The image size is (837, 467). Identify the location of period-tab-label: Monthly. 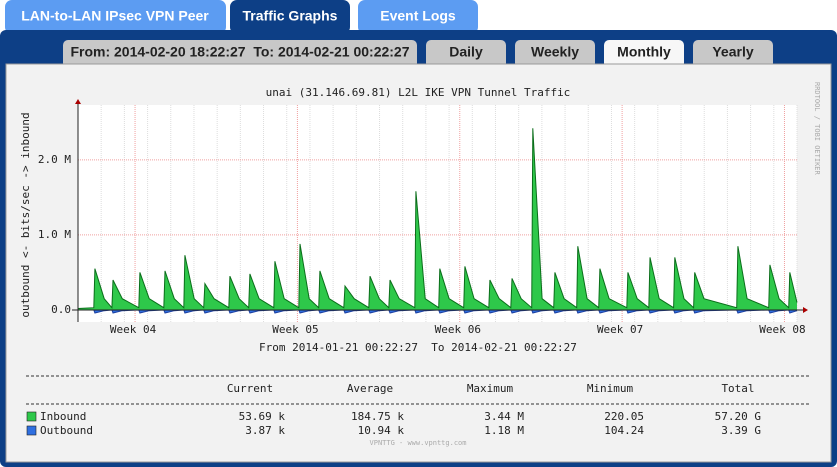
(644, 52).